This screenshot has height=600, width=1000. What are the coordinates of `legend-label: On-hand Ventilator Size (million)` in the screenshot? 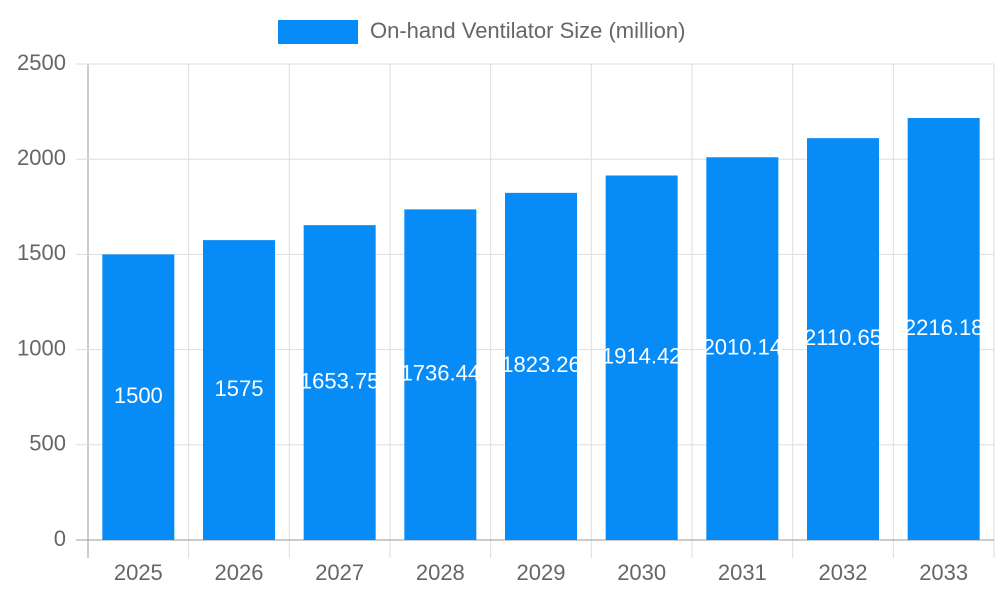 It's located at (527, 30).